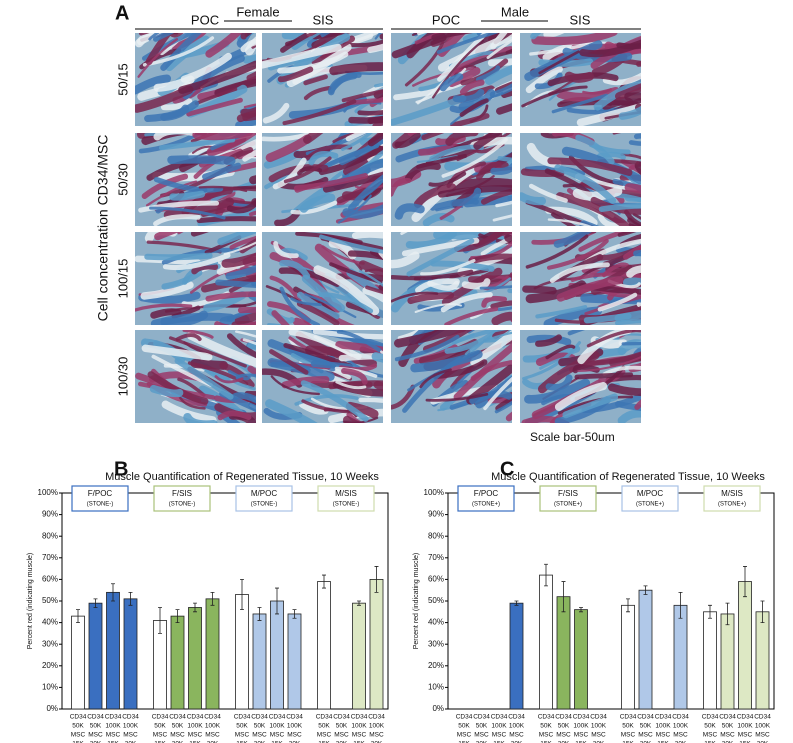 This screenshot has height=743, width=793. Describe the element at coordinates (122, 279) in the screenshot. I see `row-label: 100/15` at that location.